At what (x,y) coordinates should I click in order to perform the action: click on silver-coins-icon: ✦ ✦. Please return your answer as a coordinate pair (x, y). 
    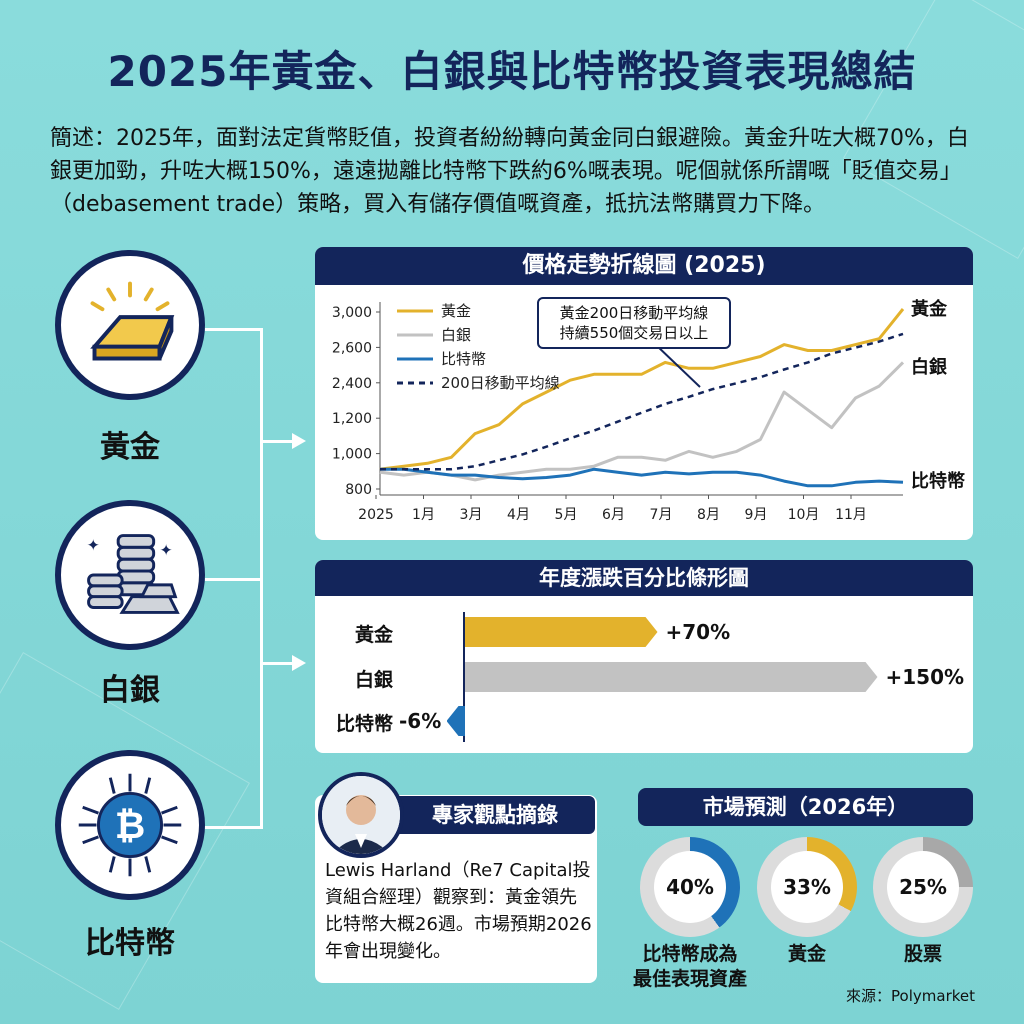
    Looking at the image, I should click on (133, 574).